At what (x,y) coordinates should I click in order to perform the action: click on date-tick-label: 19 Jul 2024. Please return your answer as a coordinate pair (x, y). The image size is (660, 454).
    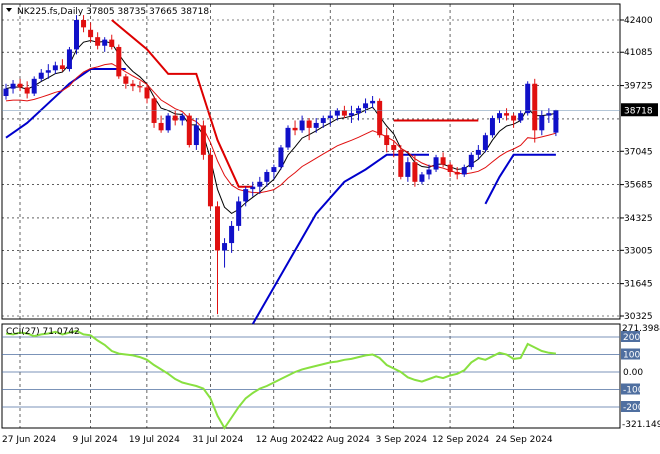
    Looking at the image, I should click on (154, 440).